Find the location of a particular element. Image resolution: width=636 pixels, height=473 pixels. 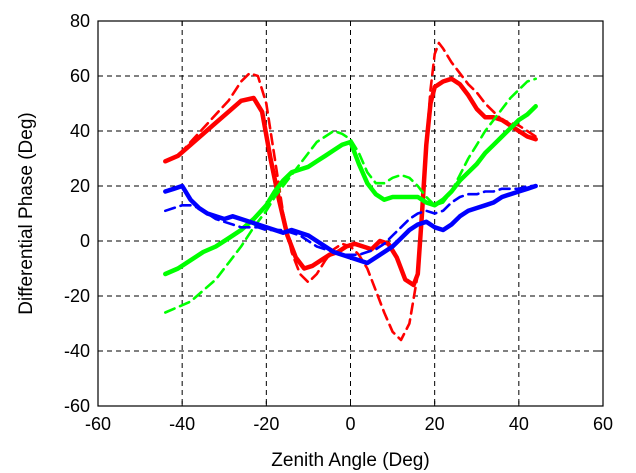

y-axis-label: Differential Phase (Deg) is located at coordinates (26, 213).